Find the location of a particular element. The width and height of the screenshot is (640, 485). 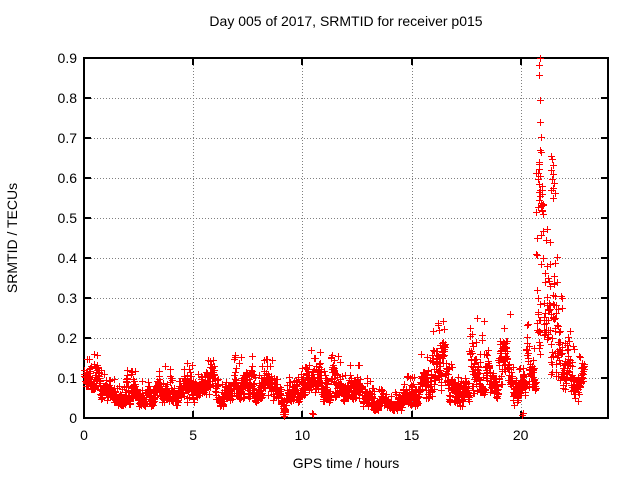

x-tick-label: 20 is located at coordinates (521, 435).